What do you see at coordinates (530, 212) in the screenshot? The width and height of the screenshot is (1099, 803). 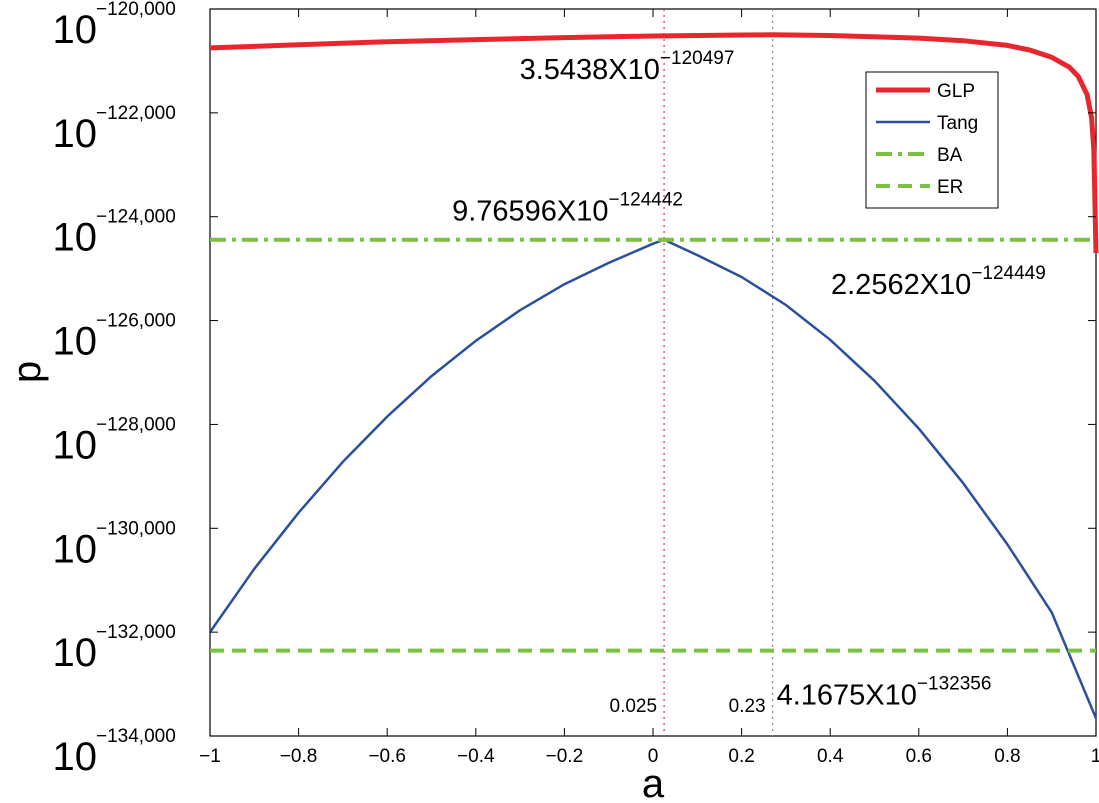 I see `annotation-mantissa: 9.76596X10` at bounding box center [530, 212].